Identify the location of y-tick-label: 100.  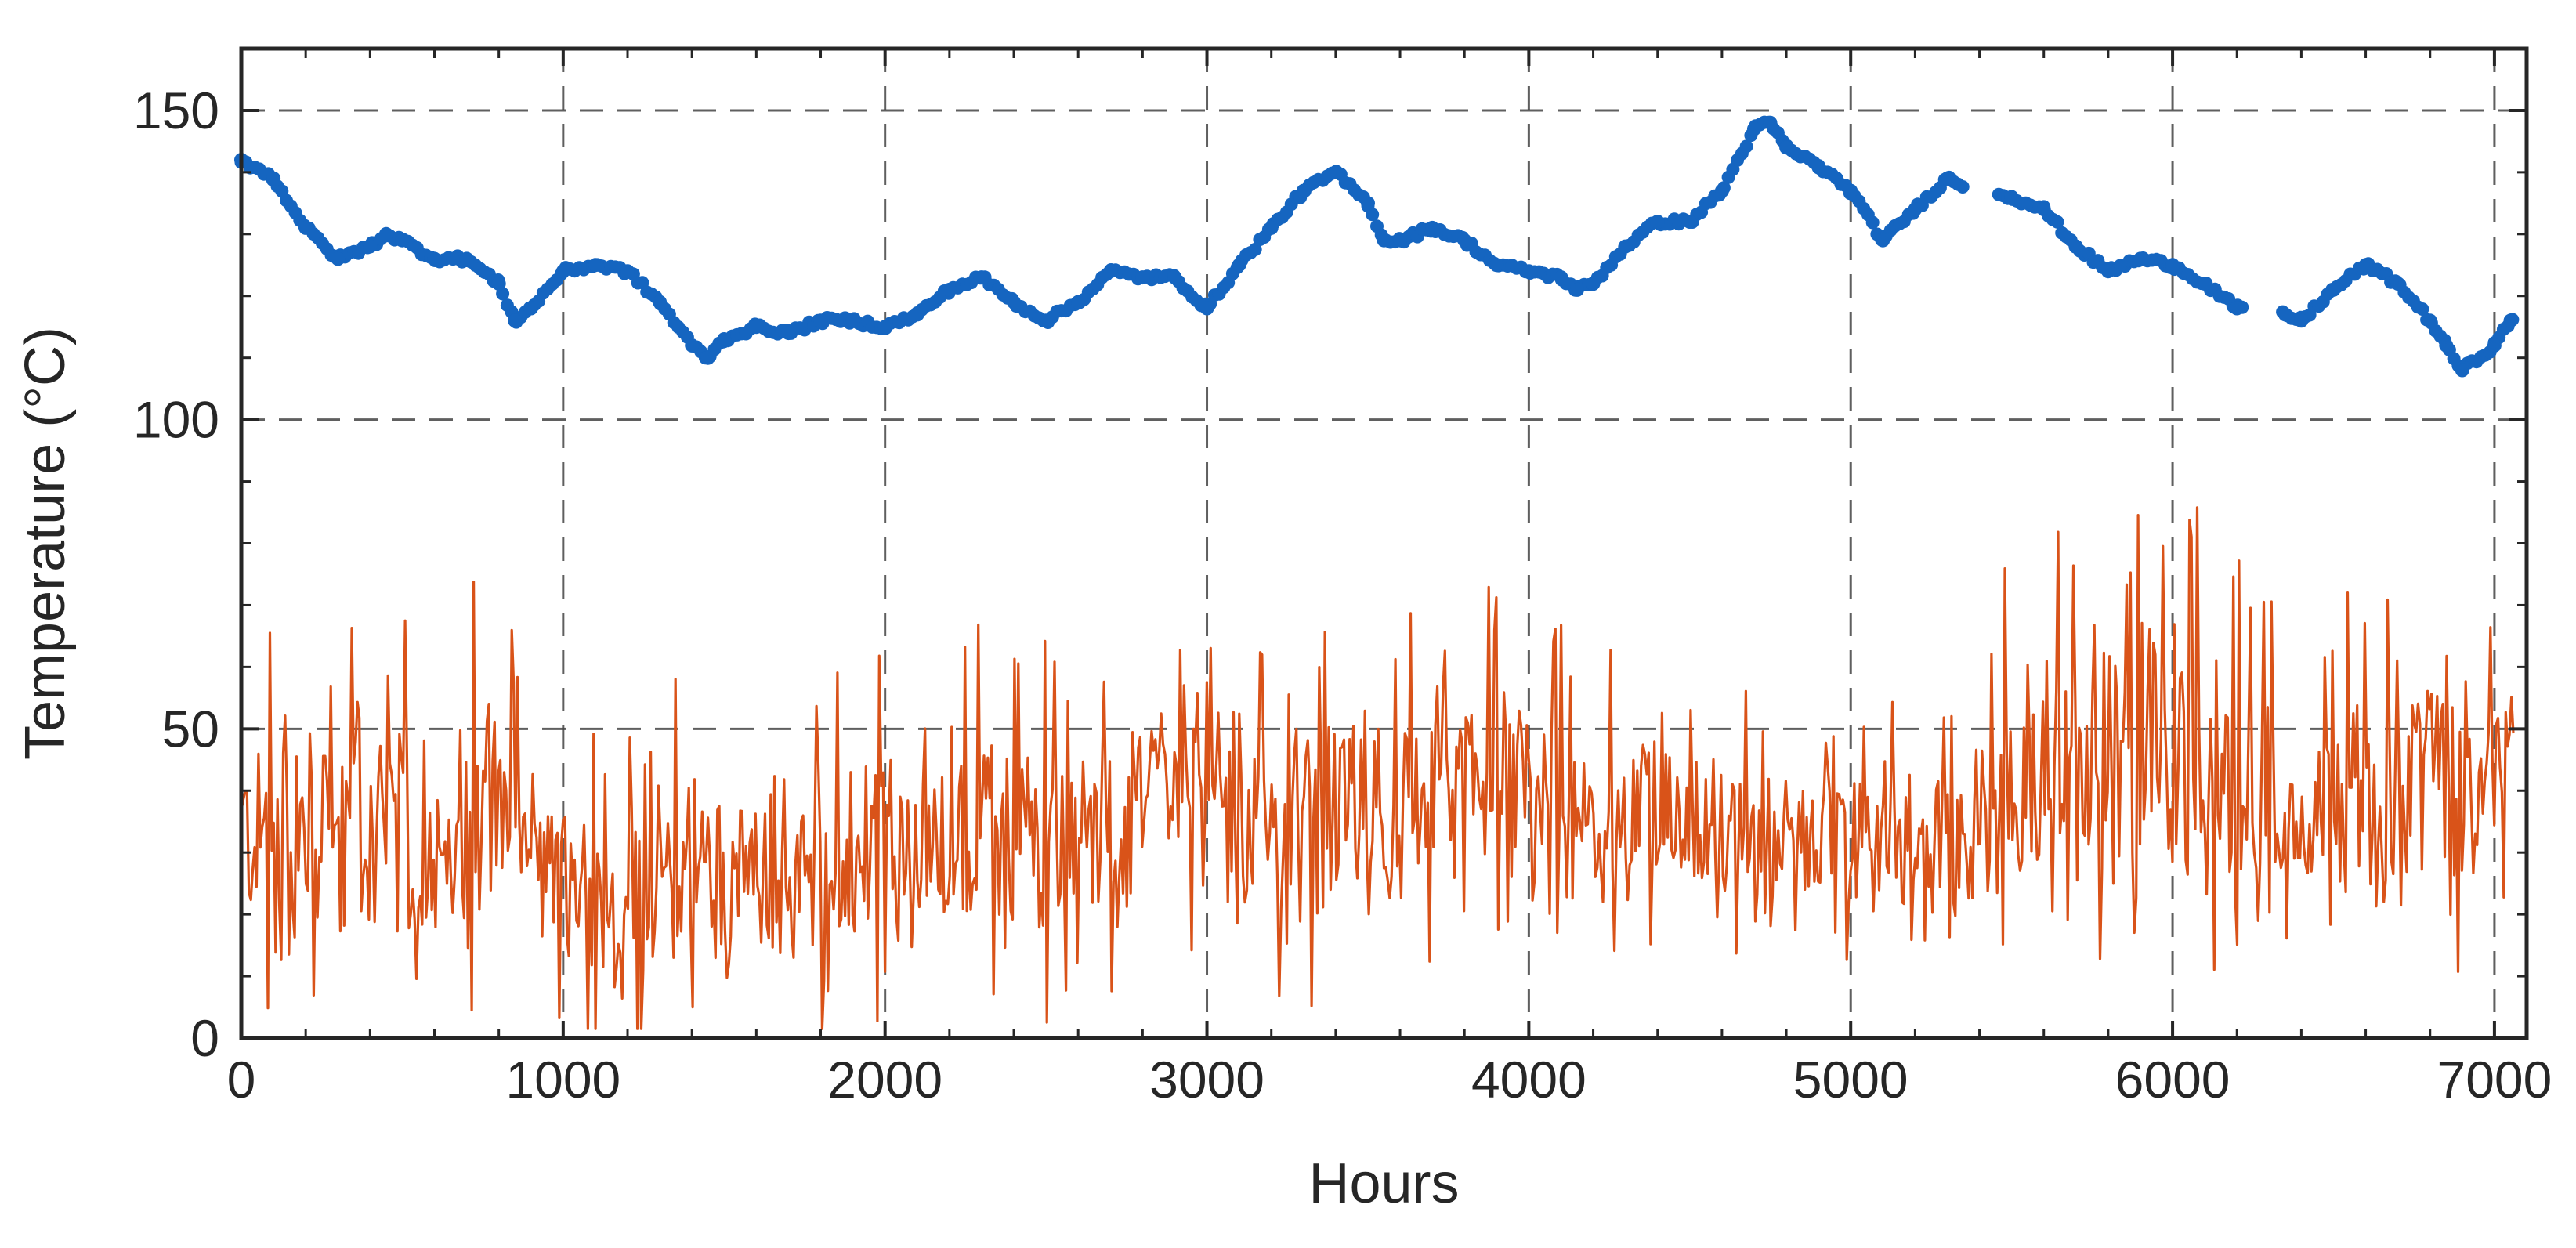
(176, 420).